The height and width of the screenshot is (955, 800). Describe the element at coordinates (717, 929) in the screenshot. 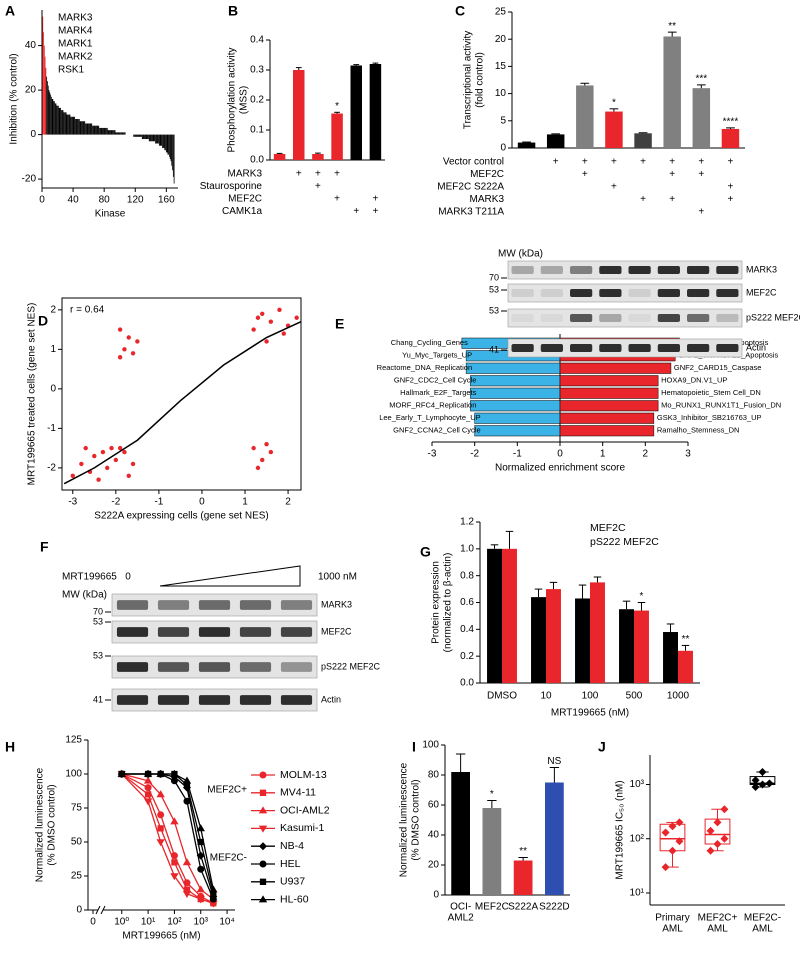

I see `x-tick-label: AML` at that location.